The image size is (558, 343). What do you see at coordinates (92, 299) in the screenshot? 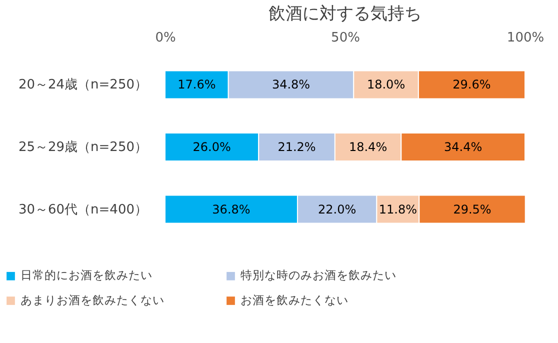
I see `legend-label: あまりお酒を飲みたくない` at bounding box center [92, 299].